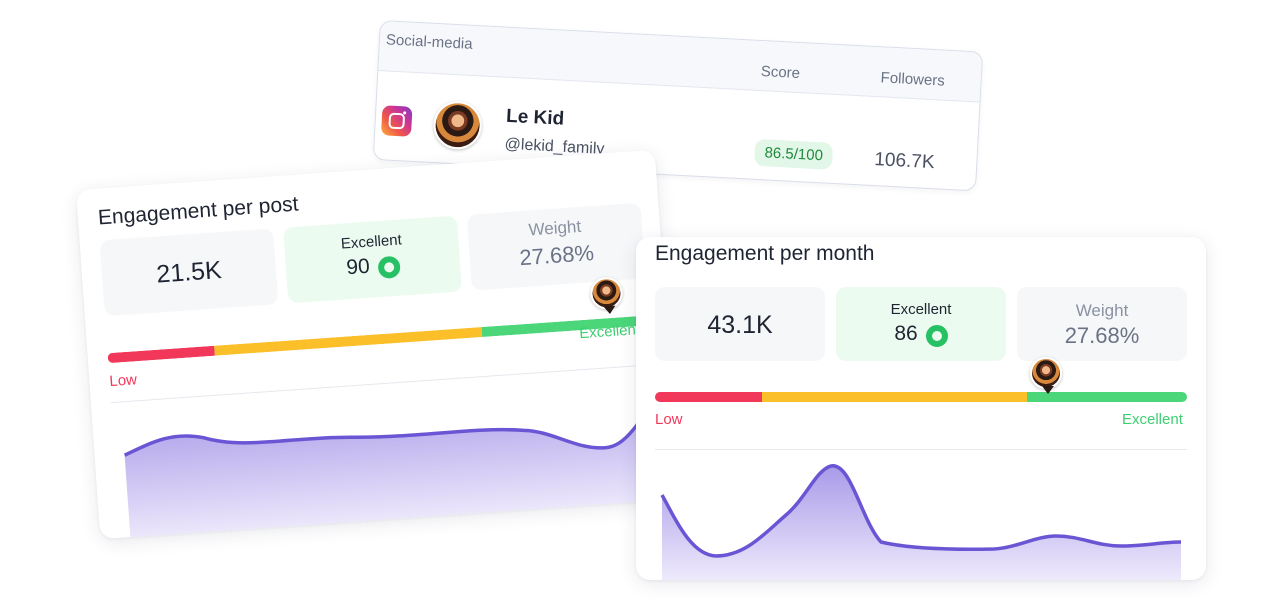 The image size is (1280, 616). I want to click on rating-value: 90, so click(358, 267).